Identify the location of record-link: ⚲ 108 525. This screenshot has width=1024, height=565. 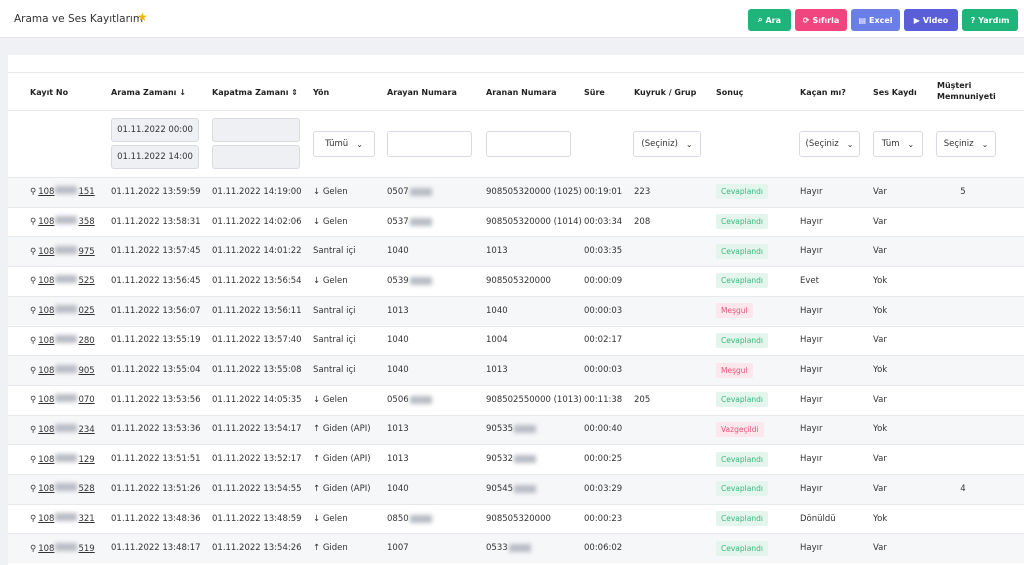
(62, 280).